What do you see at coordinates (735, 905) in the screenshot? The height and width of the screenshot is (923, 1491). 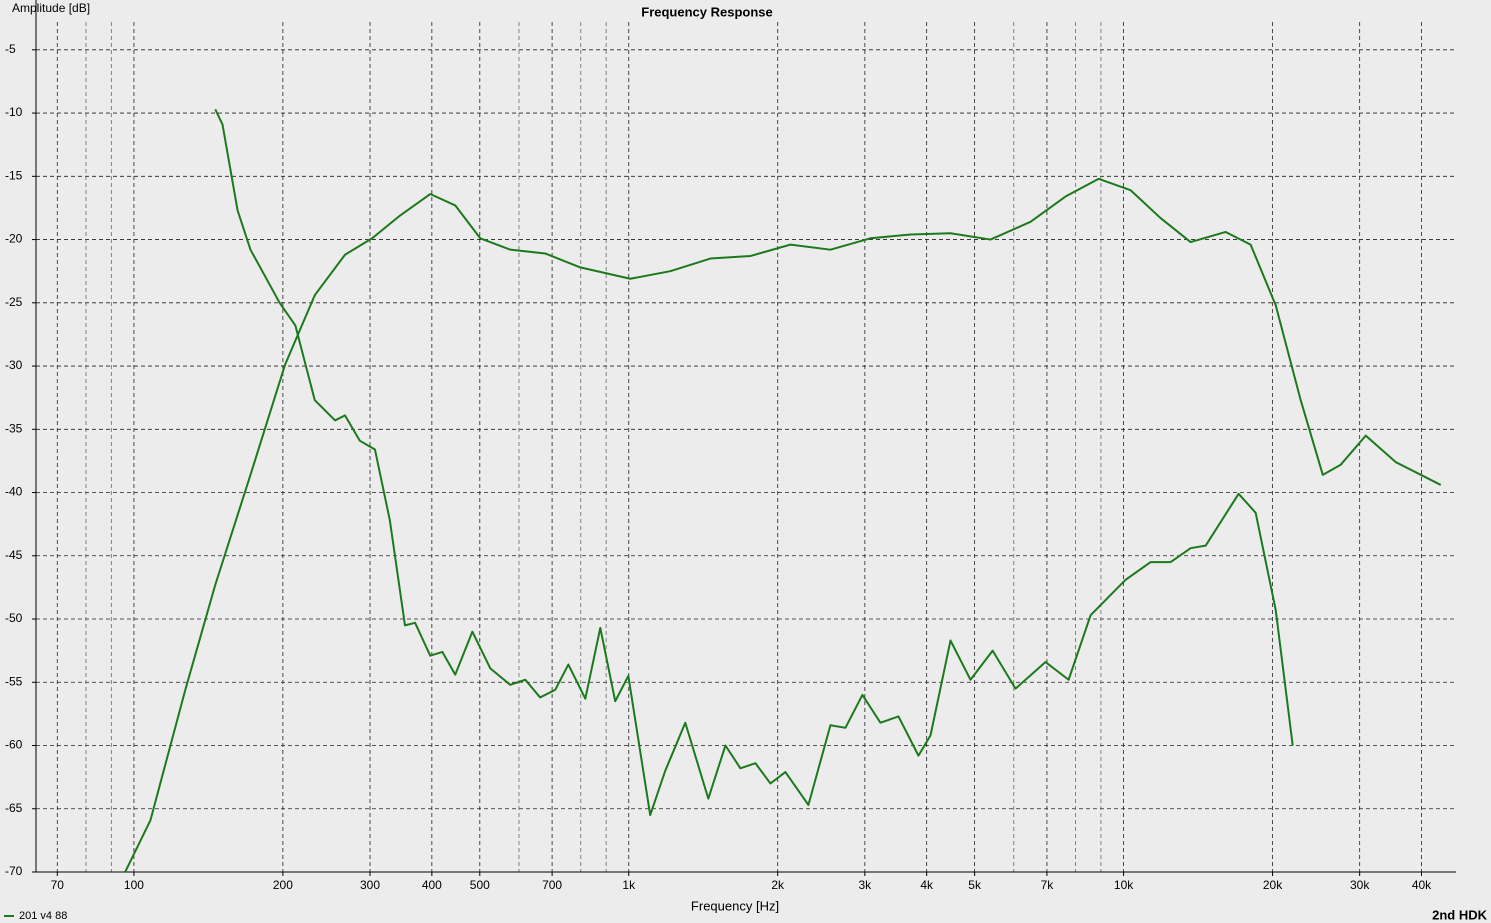 I see `x-axis-title: Frequency [Hz]` at bounding box center [735, 905].